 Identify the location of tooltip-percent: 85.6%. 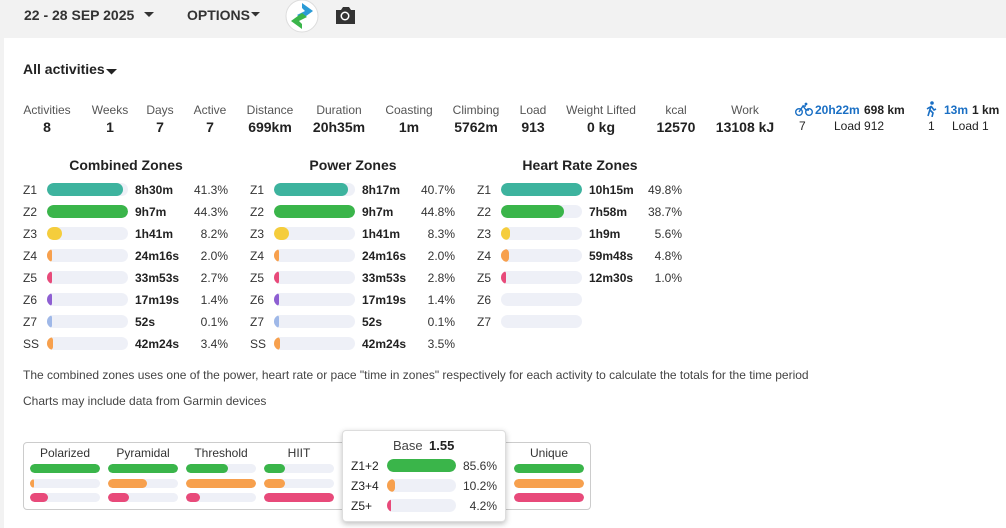
(479, 466).